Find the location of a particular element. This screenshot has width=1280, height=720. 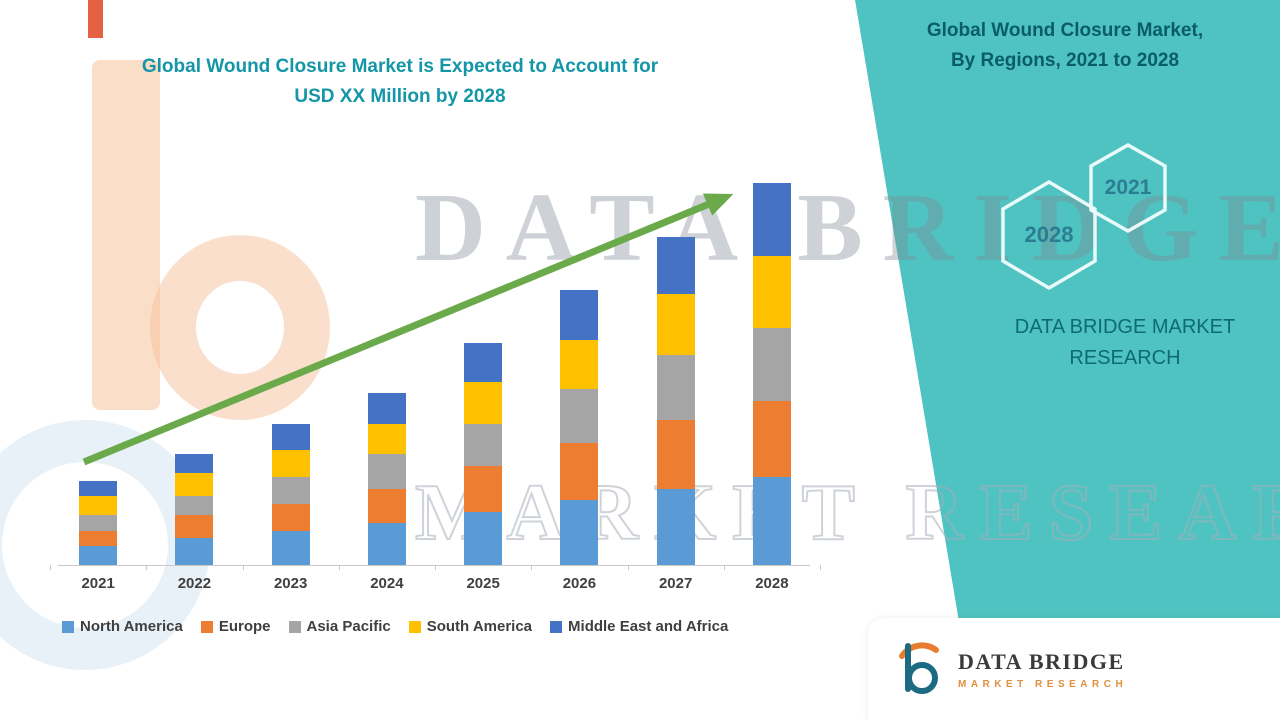

bar-column-2028 is located at coordinates (772, 374).